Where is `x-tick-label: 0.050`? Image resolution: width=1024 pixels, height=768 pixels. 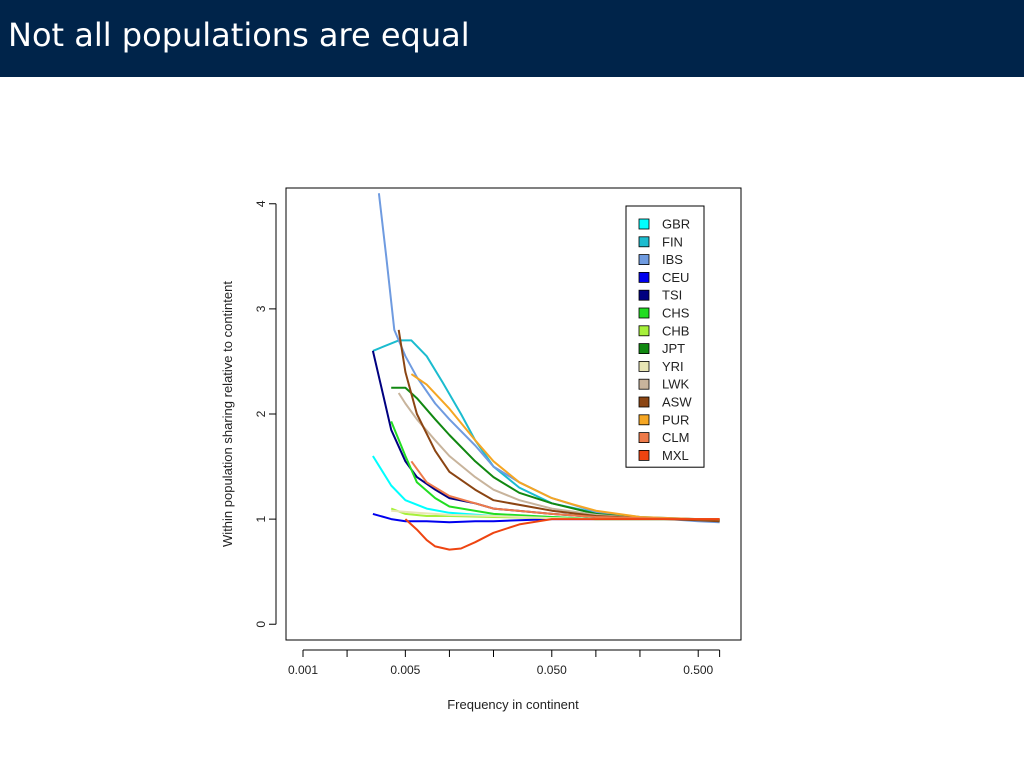
x-tick-label: 0.050 is located at coordinates (552, 670).